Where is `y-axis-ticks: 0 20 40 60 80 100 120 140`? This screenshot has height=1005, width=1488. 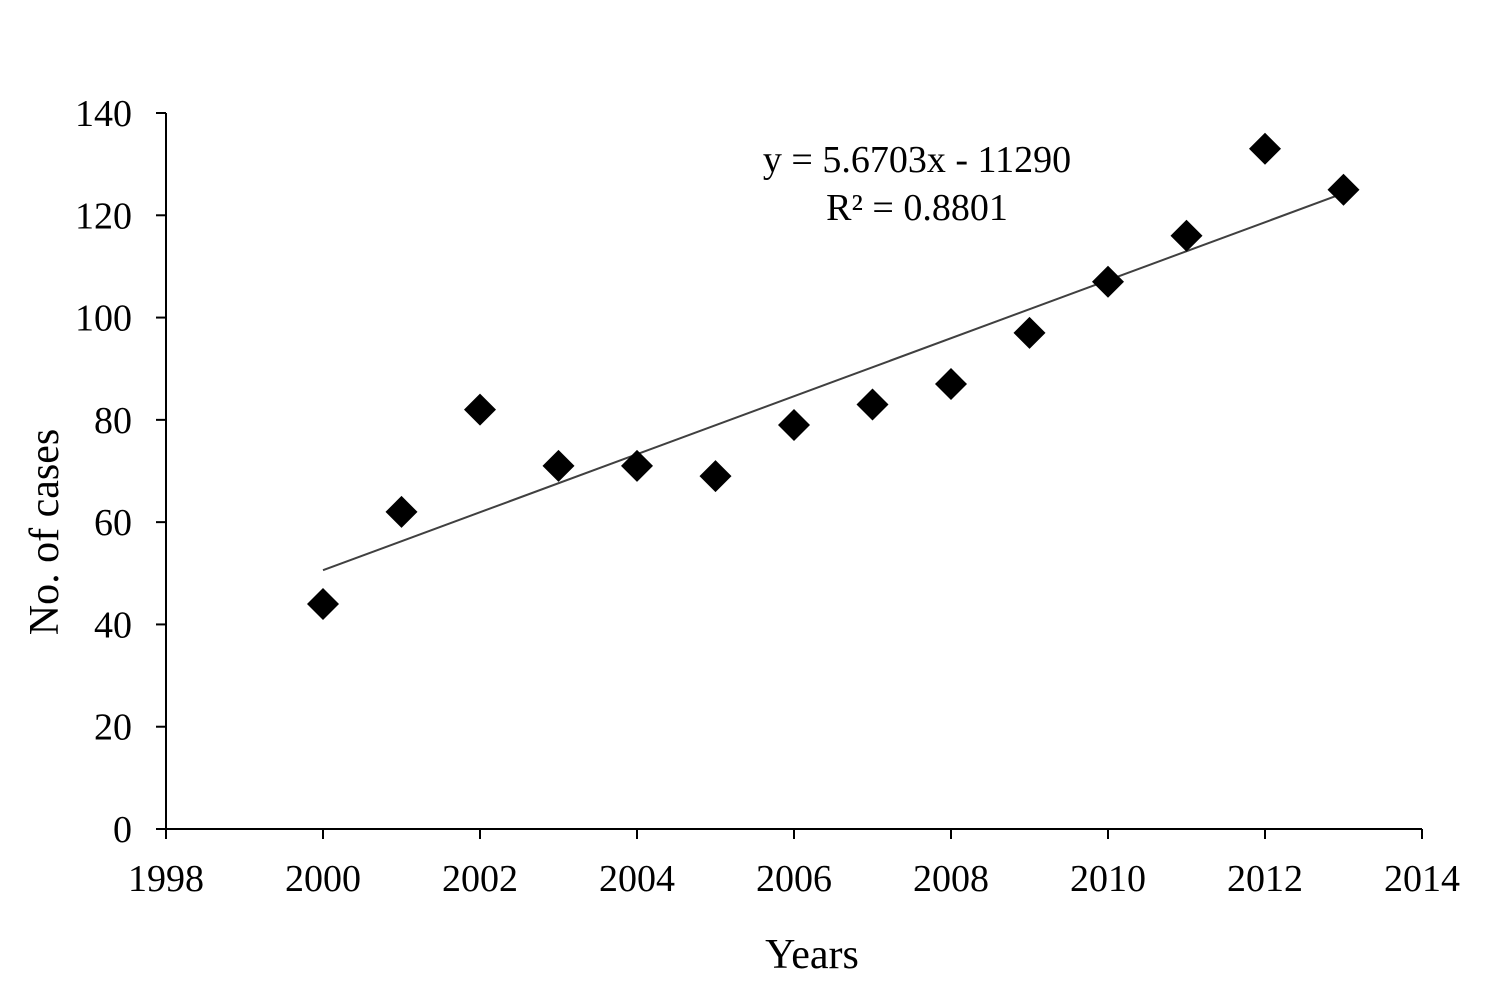
y-axis-ticks: 0 20 40 60 80 100 120 140 is located at coordinates (120, 472).